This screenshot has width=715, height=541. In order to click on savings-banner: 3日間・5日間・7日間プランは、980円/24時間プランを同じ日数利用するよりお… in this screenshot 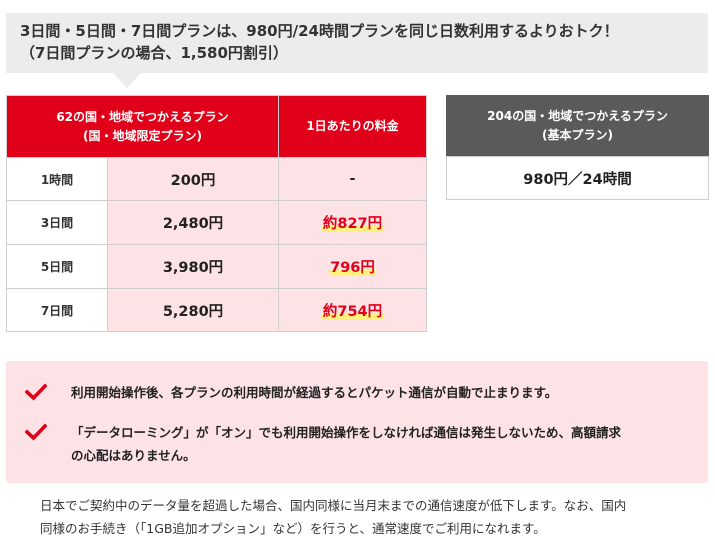, I will do `click(357, 43)`.